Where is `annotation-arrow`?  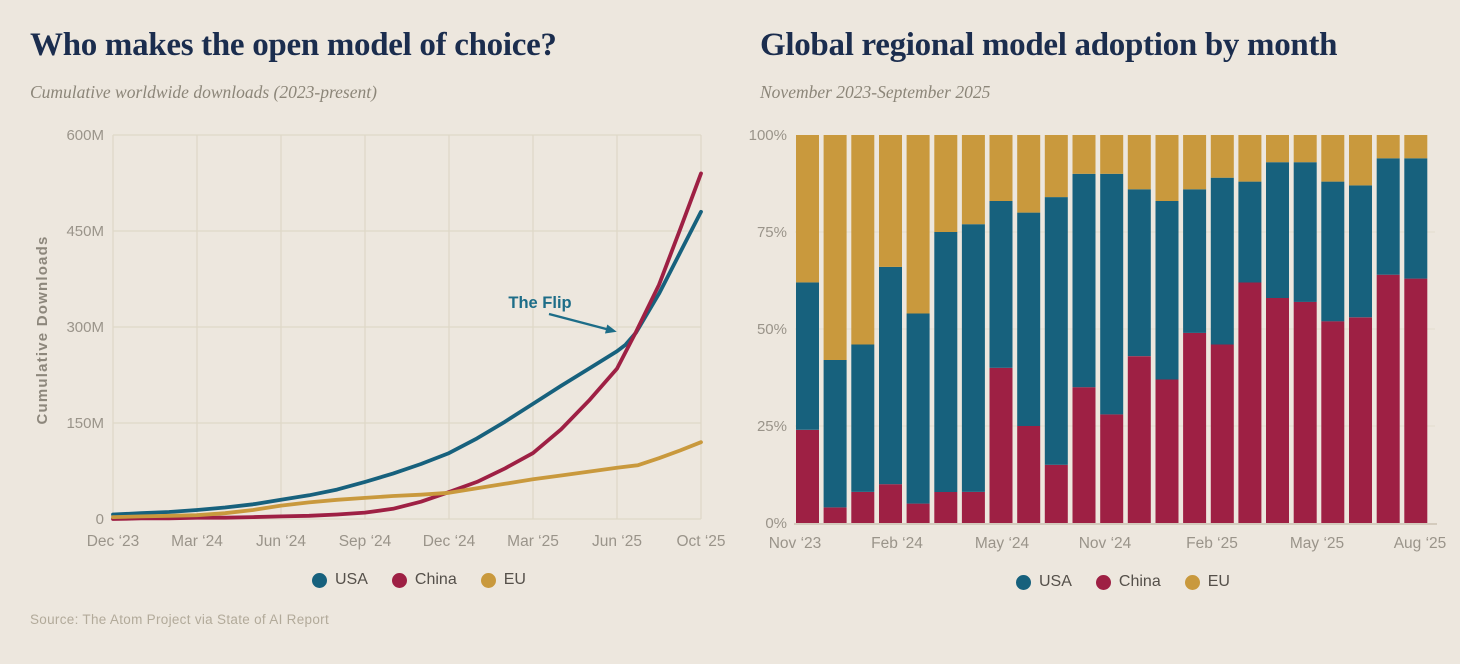
annotation-arrow is located at coordinates (579, 322).